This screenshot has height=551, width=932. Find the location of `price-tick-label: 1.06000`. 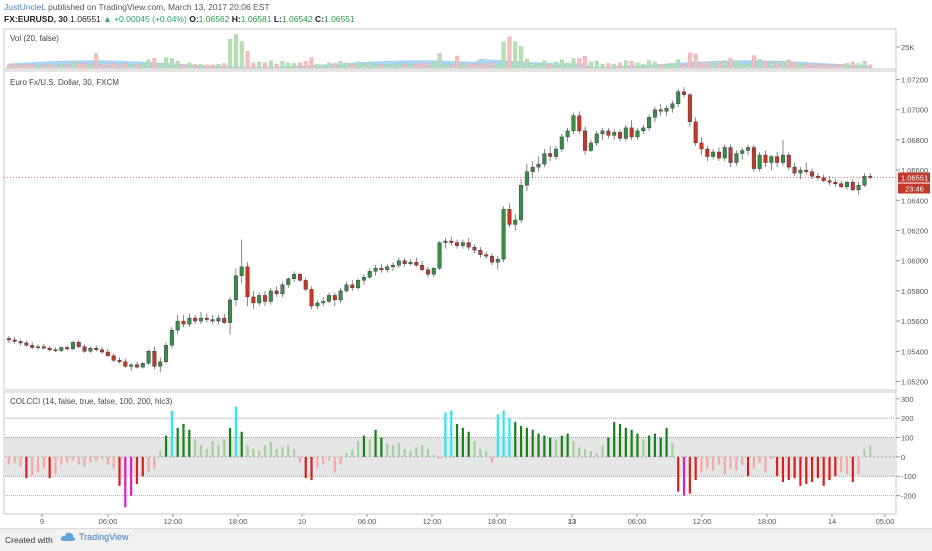

price-tick-label: 1.06000 is located at coordinates (914, 261).